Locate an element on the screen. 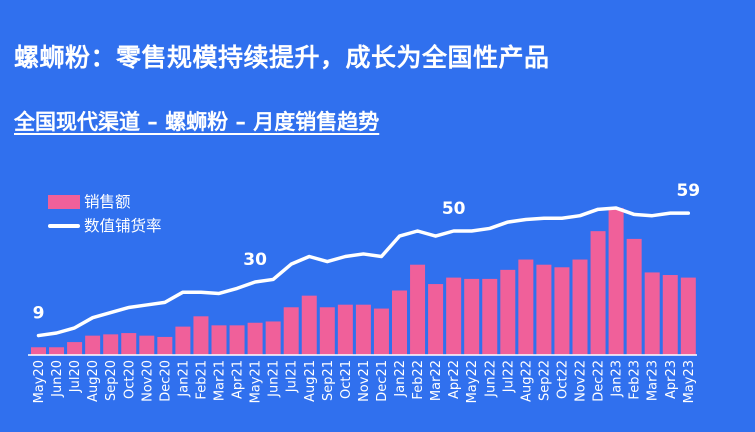  bar-Aug21 is located at coordinates (309, 325).